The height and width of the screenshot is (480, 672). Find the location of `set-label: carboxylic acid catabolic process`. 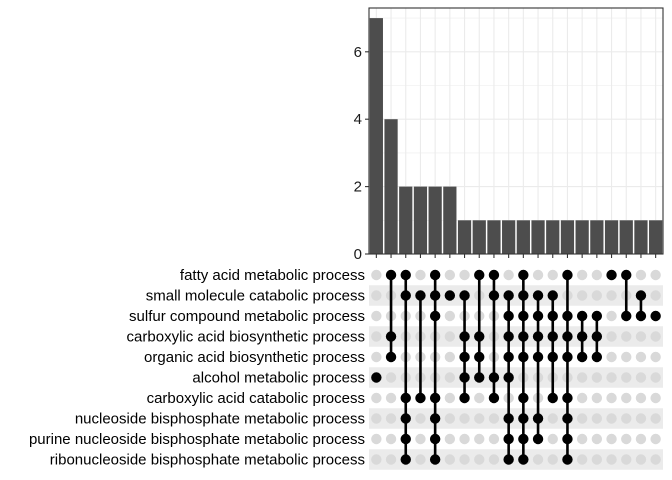

set-label: carboxylic acid catabolic process is located at coordinates (256, 398).